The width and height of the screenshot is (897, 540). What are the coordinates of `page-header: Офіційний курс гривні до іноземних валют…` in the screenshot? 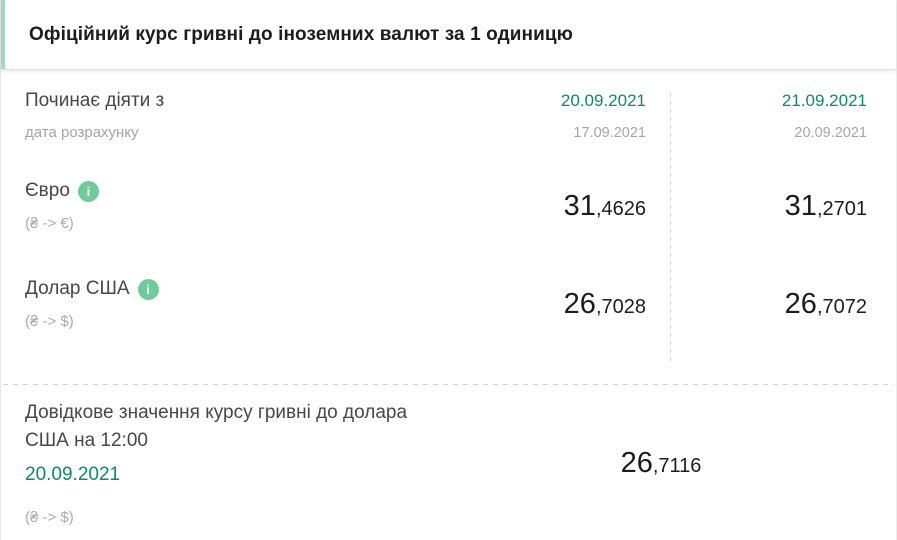 It's located at (448, 34).